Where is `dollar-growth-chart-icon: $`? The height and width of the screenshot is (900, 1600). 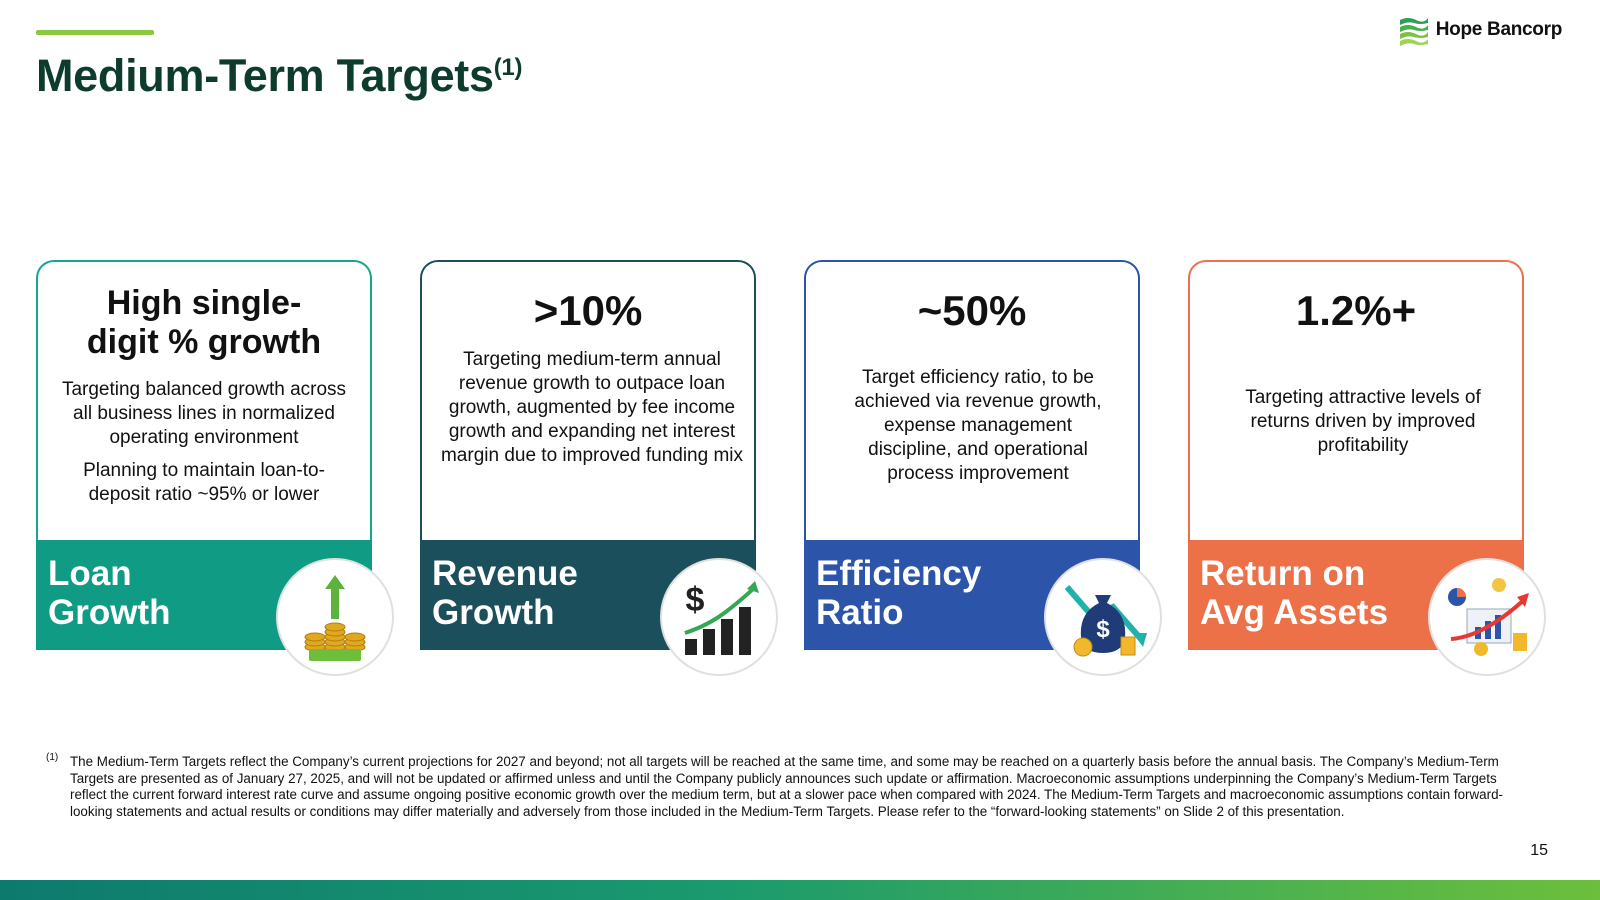 dollar-growth-chart-icon: $ is located at coordinates (719, 617).